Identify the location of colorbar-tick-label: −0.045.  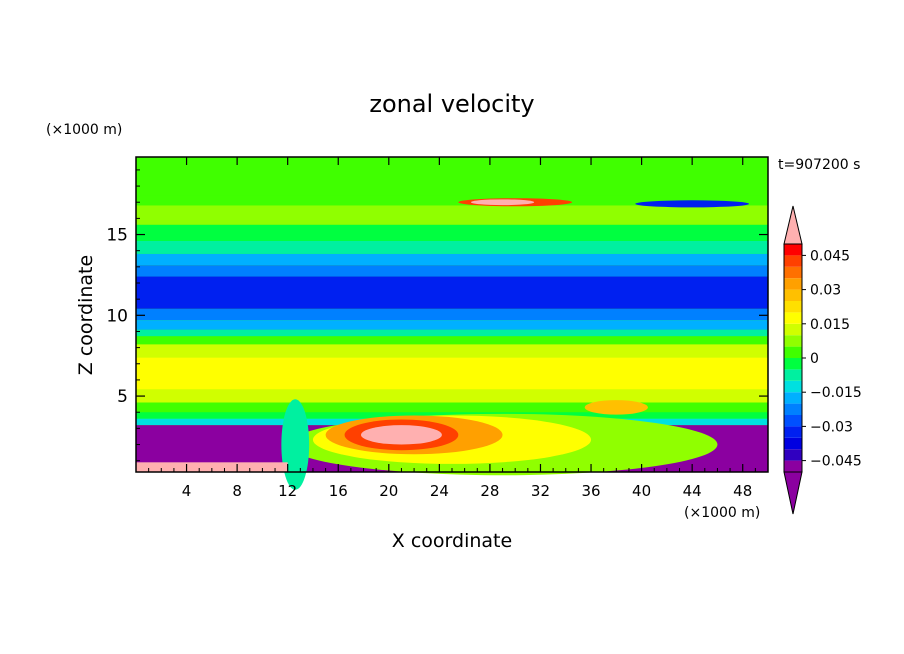
(836, 462).